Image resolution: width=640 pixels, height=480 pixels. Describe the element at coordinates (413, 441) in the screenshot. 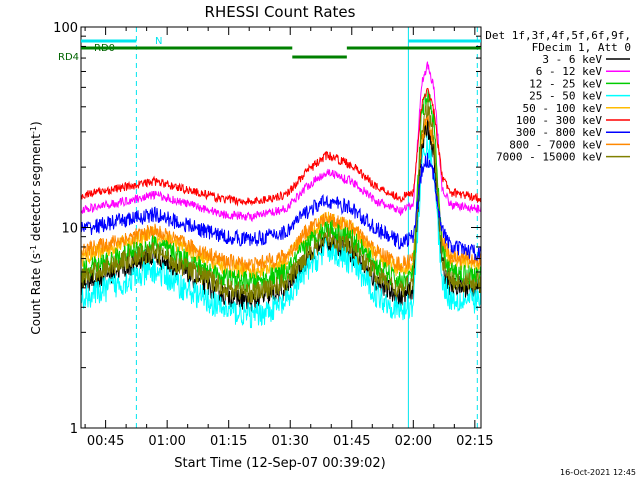

I see `x-tick-label-5: 02:00` at that location.